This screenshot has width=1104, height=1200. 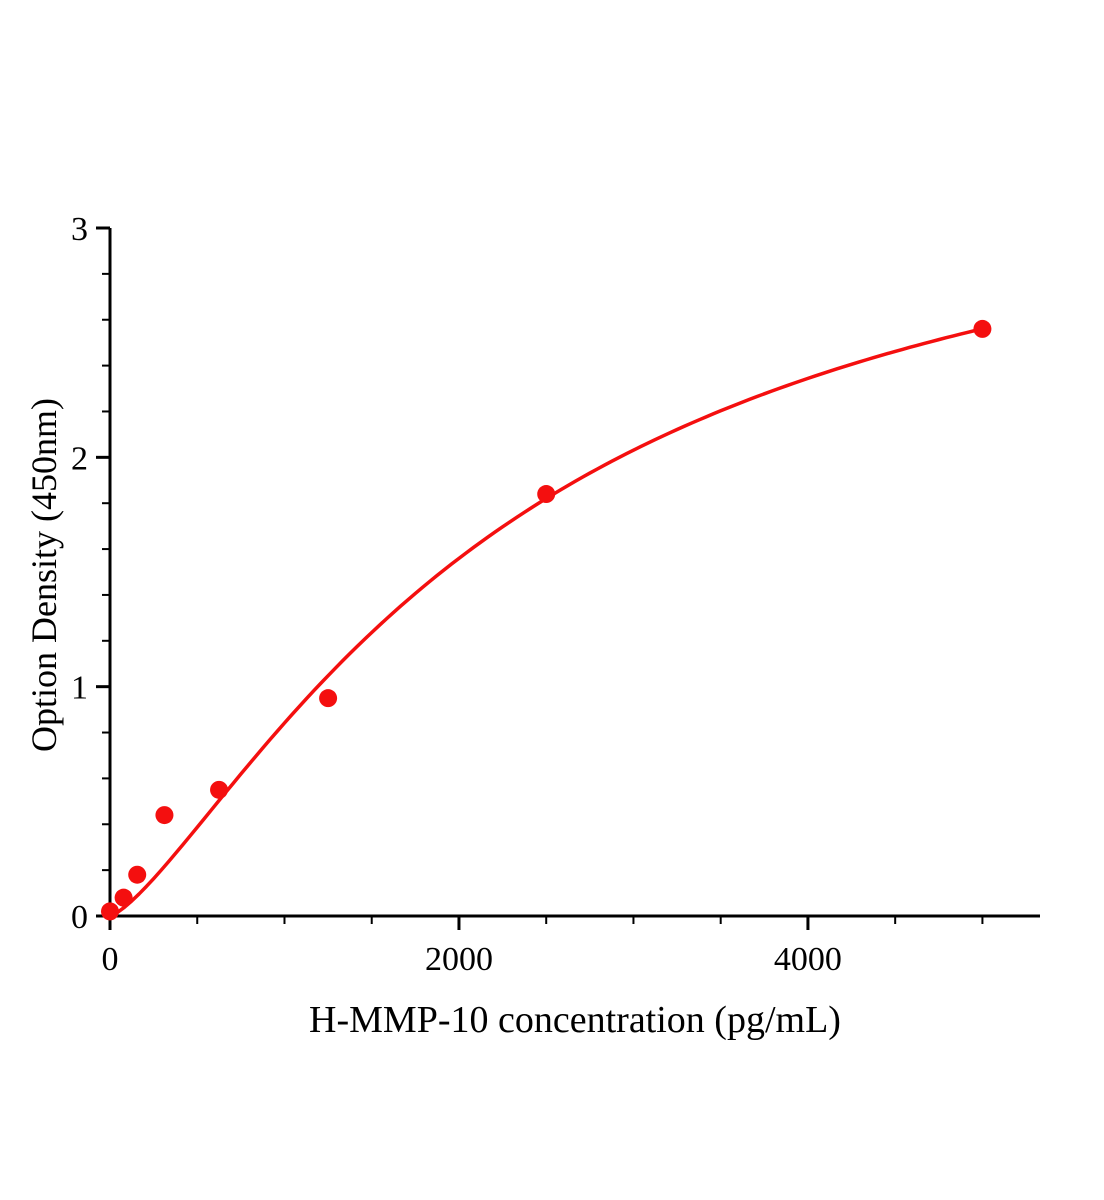 I want to click on y-axis-title: Option Density (450nm), so click(x=44, y=575).